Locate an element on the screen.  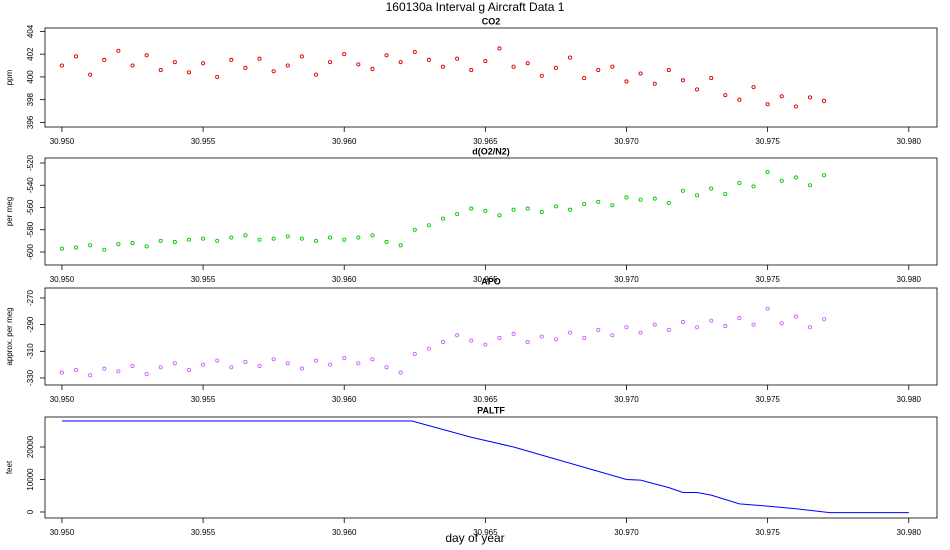
y-tick-label: 396 is located at coordinates (30, 122).